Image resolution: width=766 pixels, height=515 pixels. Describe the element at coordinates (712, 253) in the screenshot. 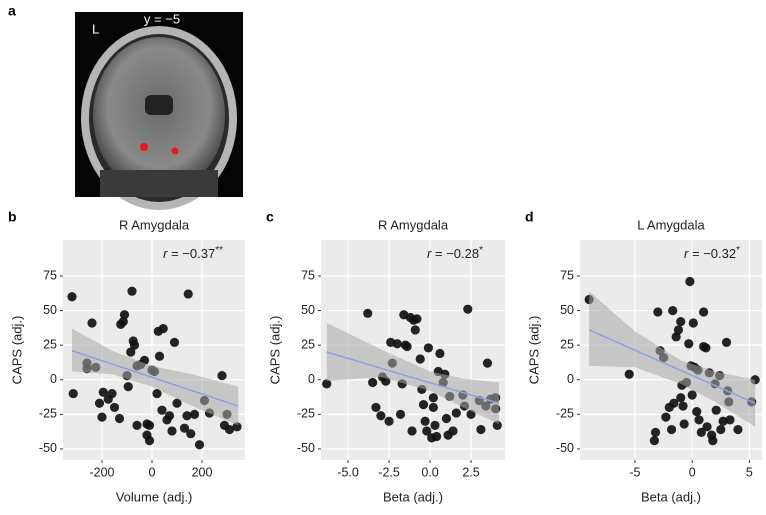

I see `annotation: r = −0.32*` at that location.